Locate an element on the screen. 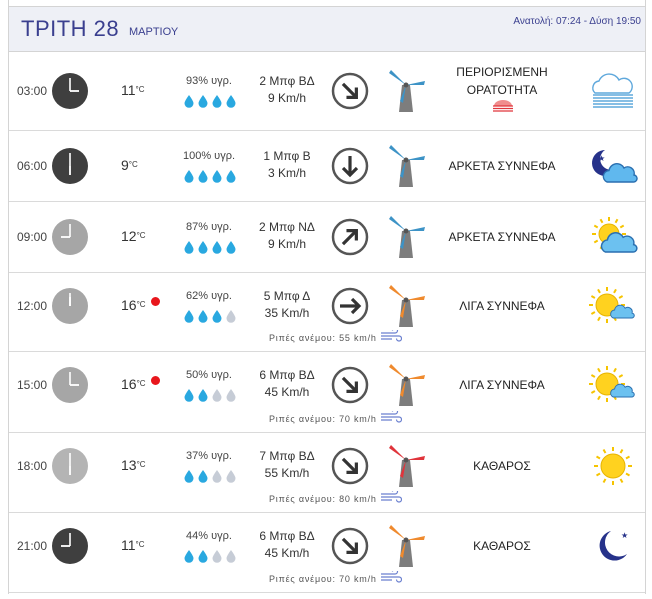 This screenshot has width=652, height=599. forecast-time: 12:00 is located at coordinates (32, 306).